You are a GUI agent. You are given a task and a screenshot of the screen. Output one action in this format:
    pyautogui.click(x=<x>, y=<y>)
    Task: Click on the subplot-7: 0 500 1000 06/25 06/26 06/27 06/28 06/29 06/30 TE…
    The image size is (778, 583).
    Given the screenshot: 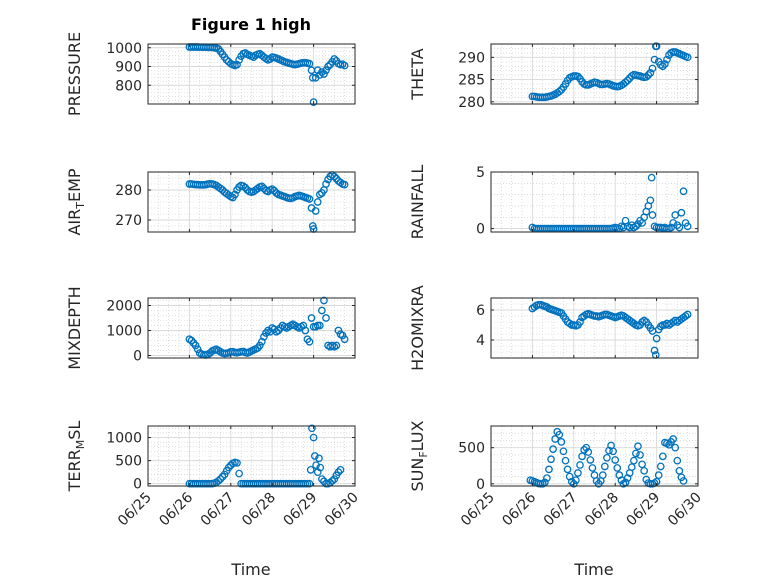 What is the action you would take?
    pyautogui.click(x=213, y=475)
    